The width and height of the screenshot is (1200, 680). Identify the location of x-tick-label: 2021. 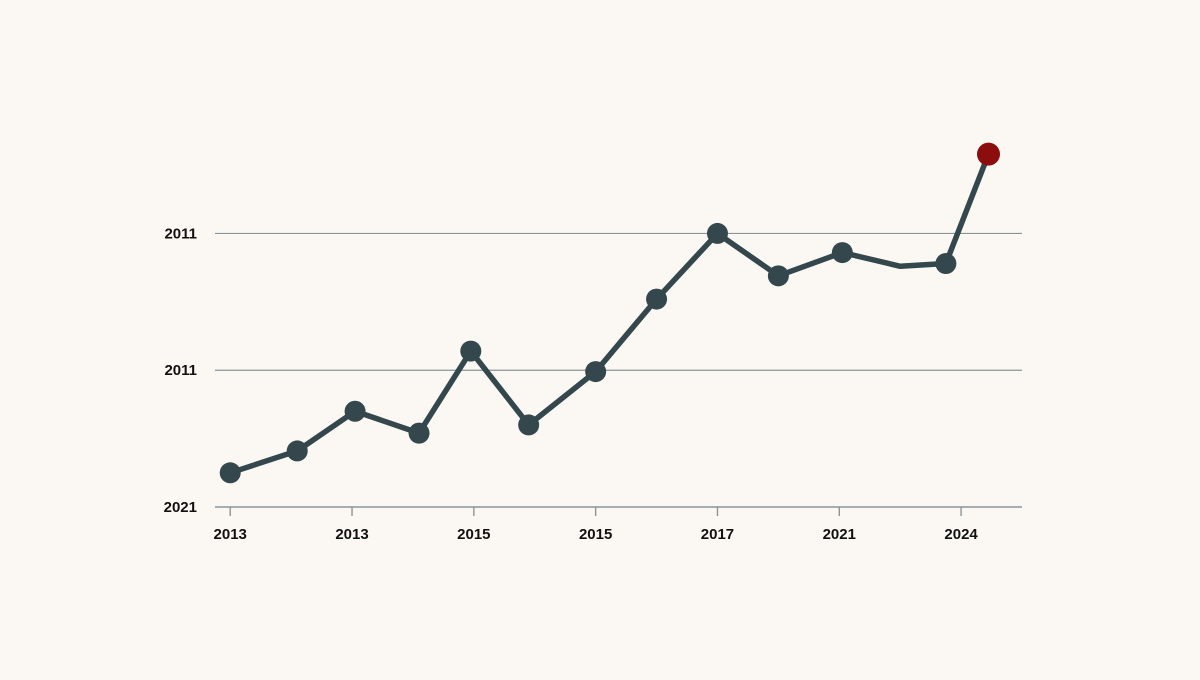
(839, 534).